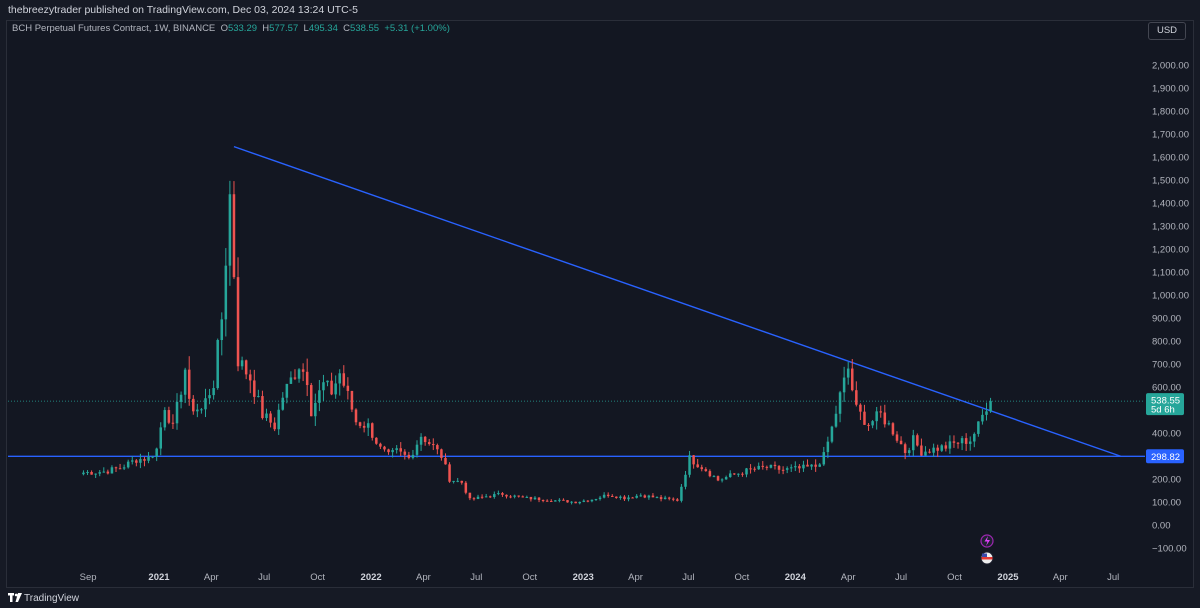 Image resolution: width=1200 pixels, height=608 pixels. I want to click on price-tick-label: 100.00, so click(1166, 503).